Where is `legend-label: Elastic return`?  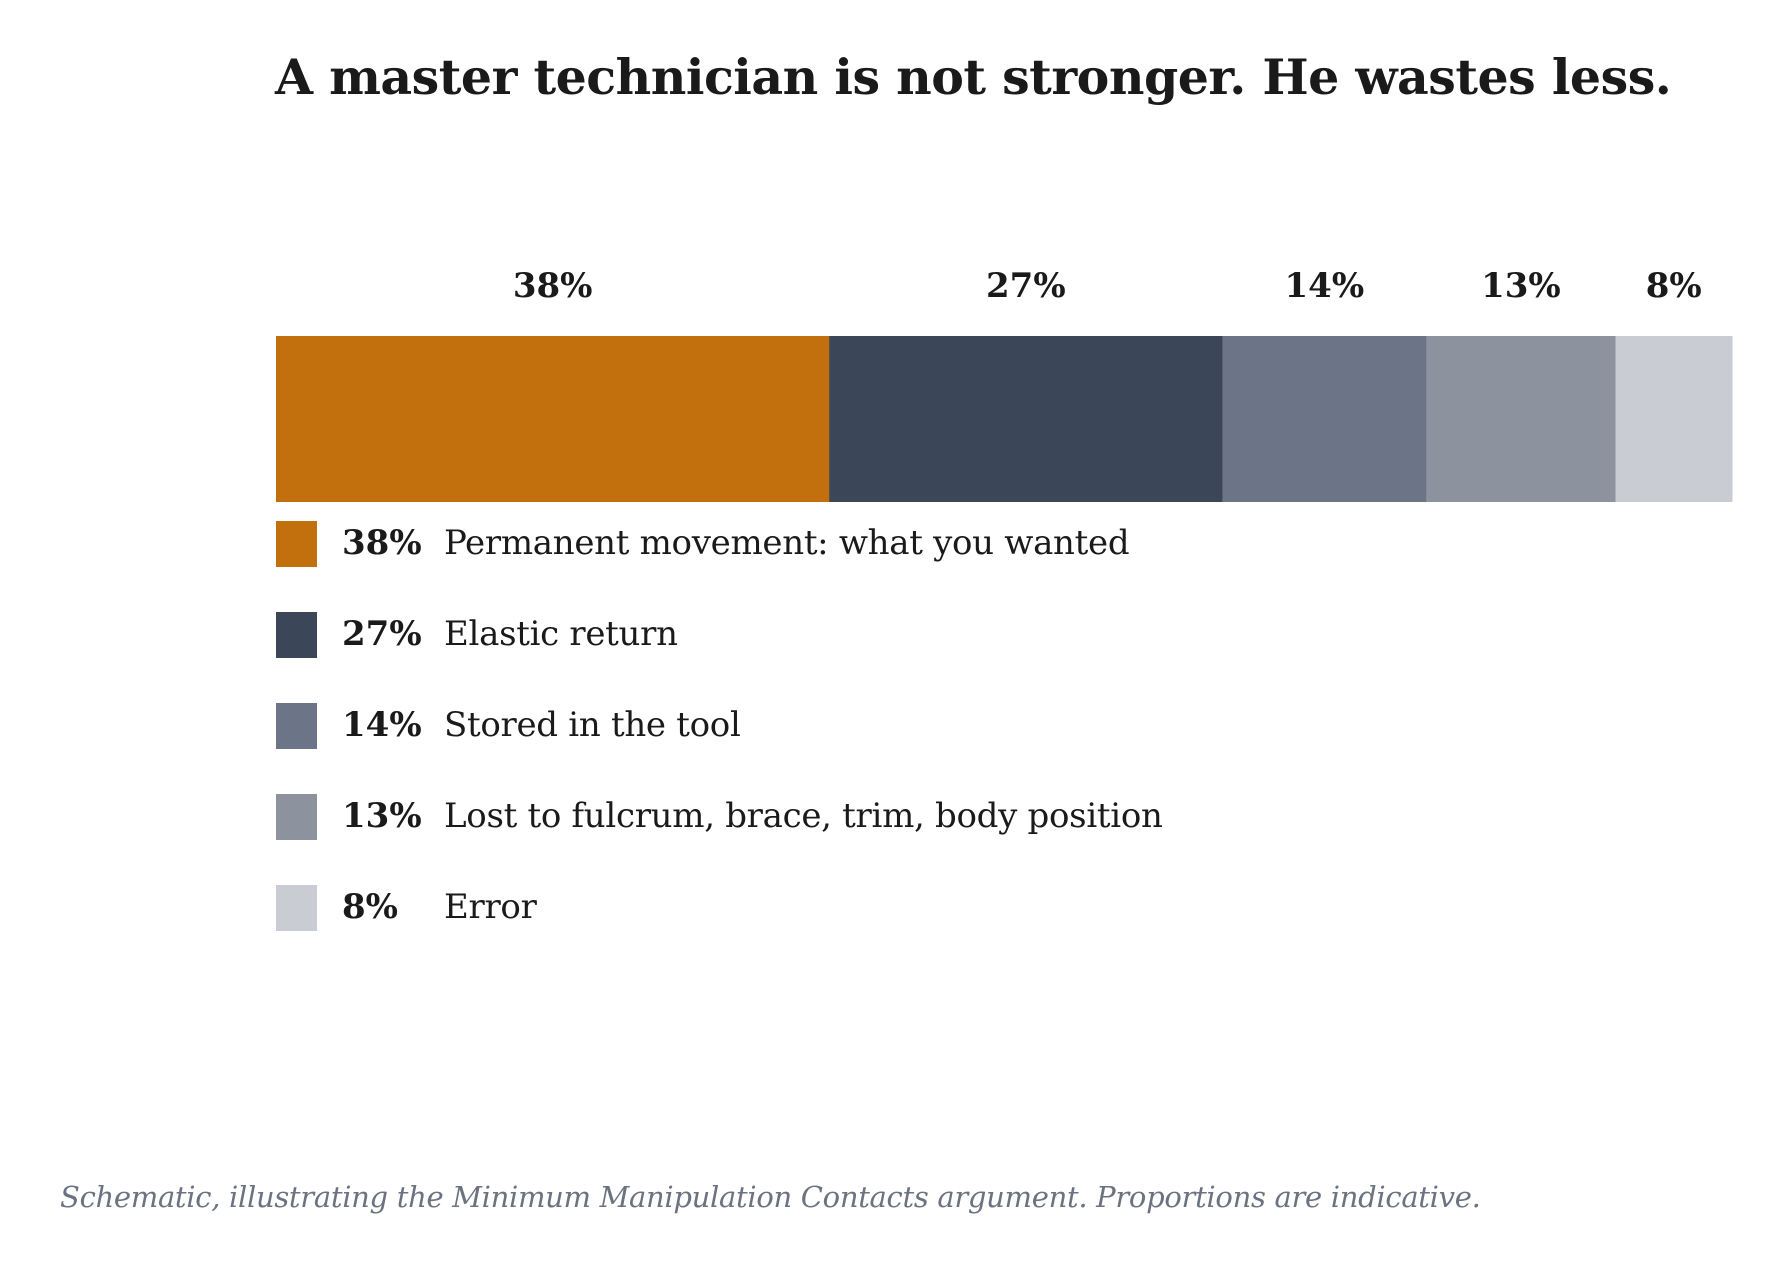
legend-label: Elastic return is located at coordinates (561, 634).